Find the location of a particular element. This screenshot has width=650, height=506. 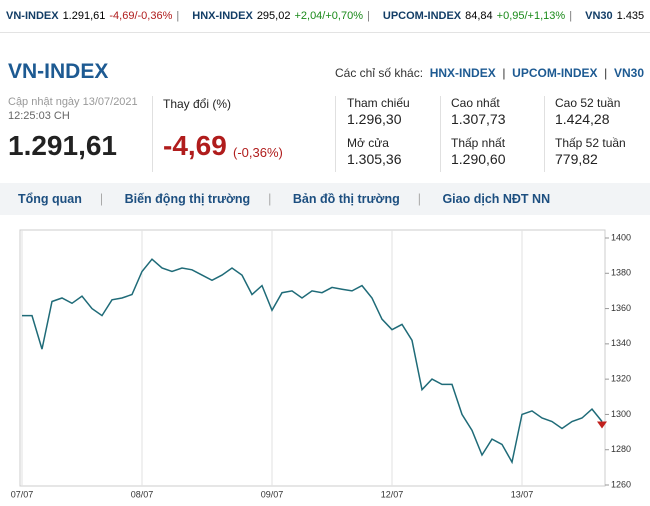

stat-value: 1.296,30 is located at coordinates (374, 119).